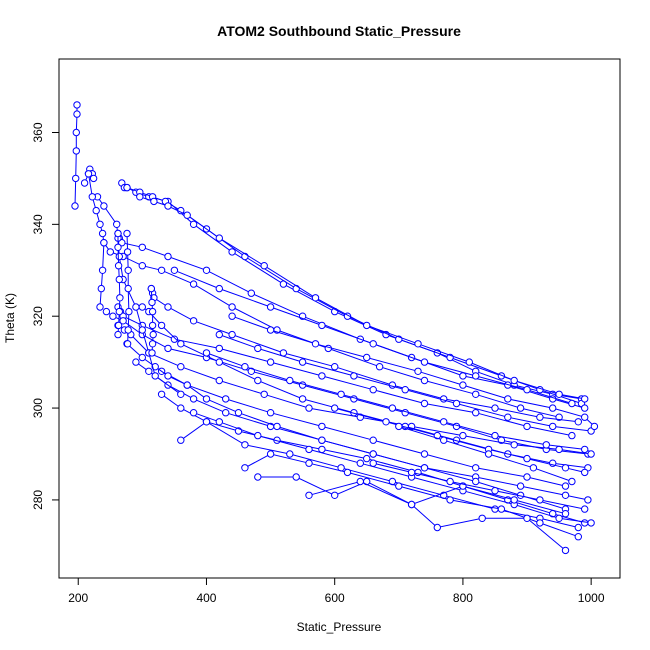 The height and width of the screenshot is (650, 650). What do you see at coordinates (339, 31) in the screenshot?
I see `chart-title: ATOM2 Southbound Static_Pressure` at bounding box center [339, 31].